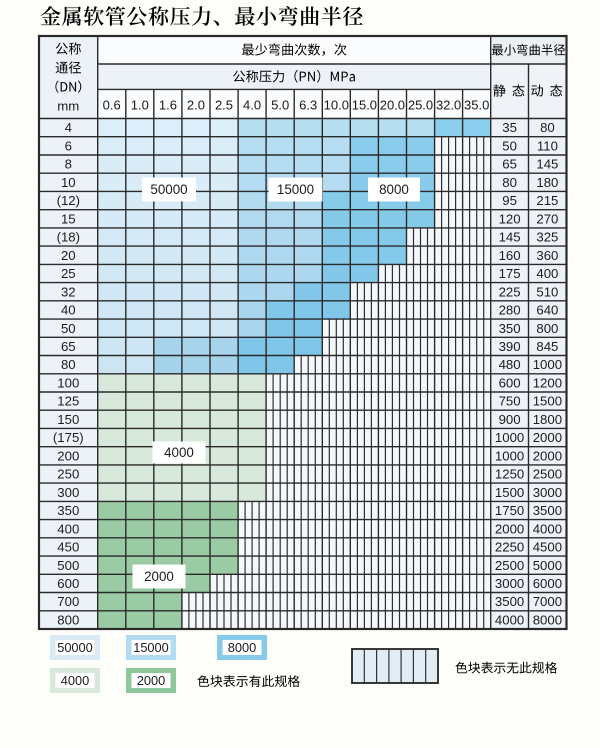 The height and width of the screenshot is (748, 600). What do you see at coordinates (68, 455) in the screenshot?
I see `svg-text: 200` at bounding box center [68, 455].